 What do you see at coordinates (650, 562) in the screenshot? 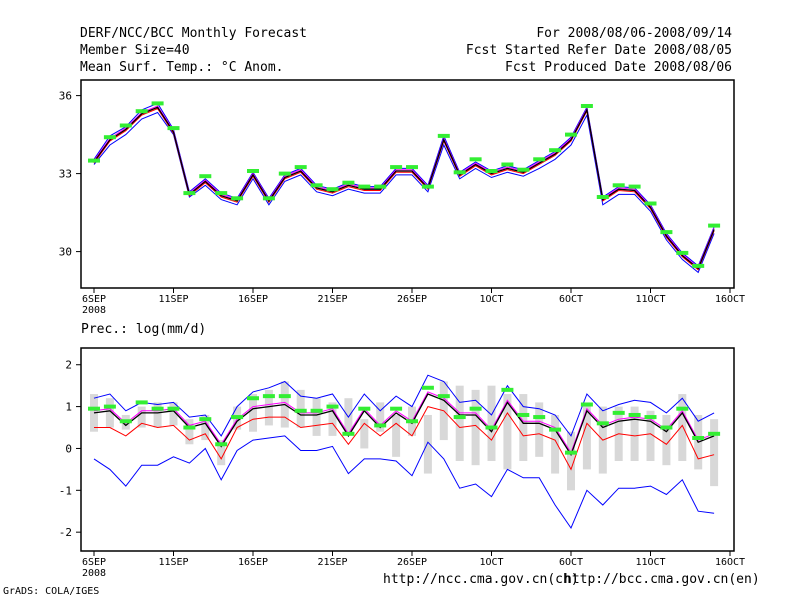
I see `panel-bottom-x-tick-label: 11OCT` at bounding box center [650, 562].